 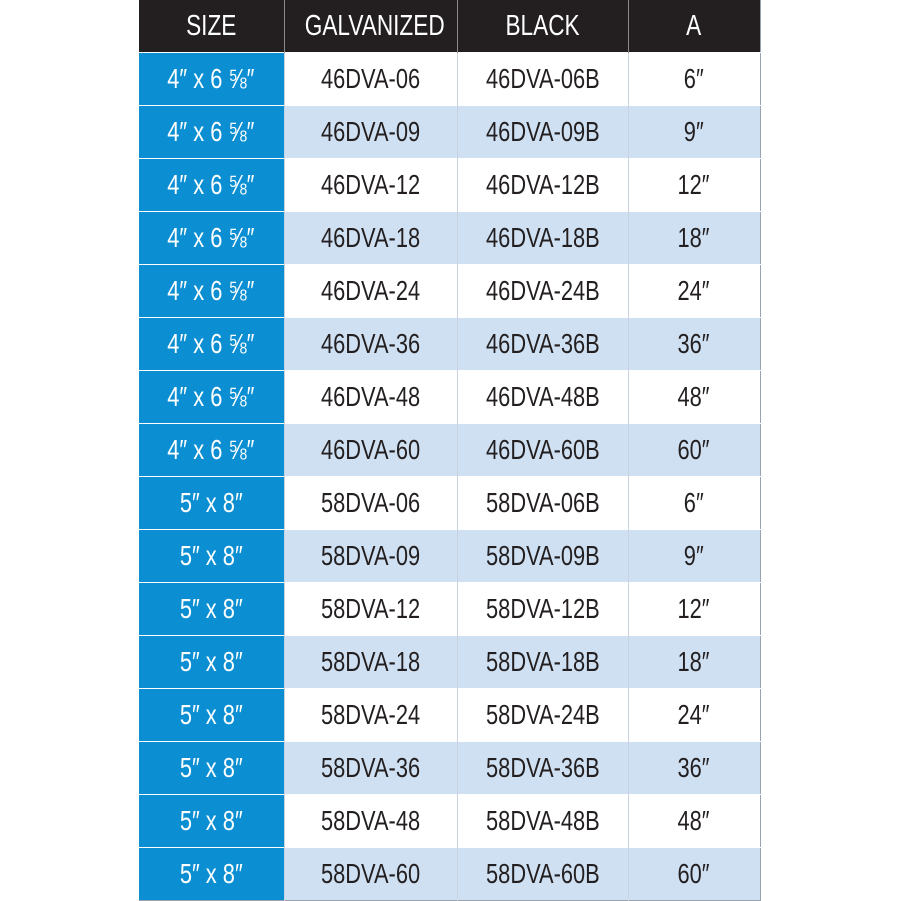 I want to click on galvanized-cell: 46DVA-60, so click(x=370, y=450).